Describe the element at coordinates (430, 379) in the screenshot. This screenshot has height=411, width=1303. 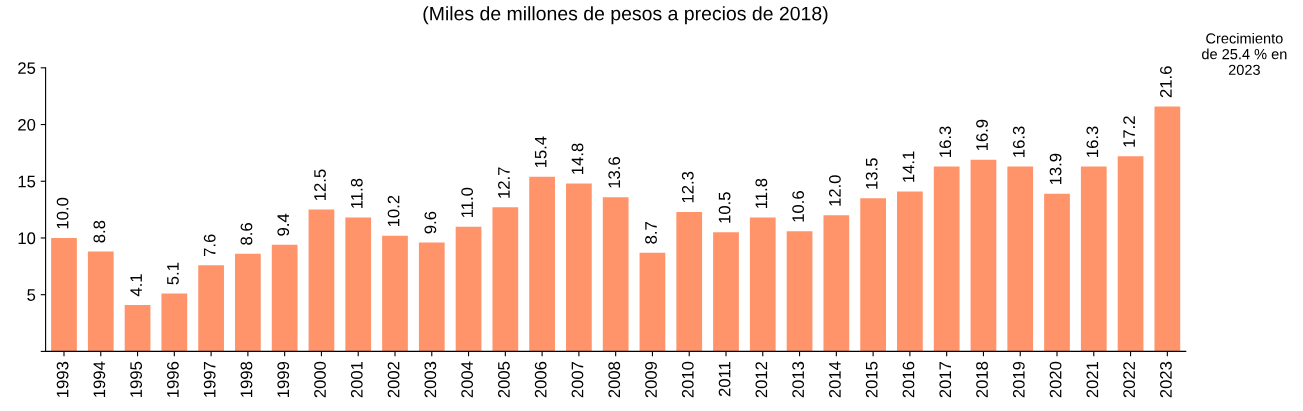
I see `x-tick-label: 2003` at that location.